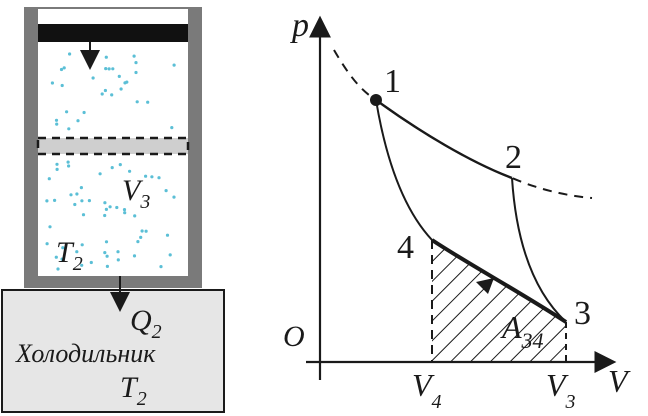 The width and height of the screenshot is (648, 416). Describe the element at coordinates (113, 344) in the screenshot. I see `cooler: Q2 Холодильник T2` at that location.